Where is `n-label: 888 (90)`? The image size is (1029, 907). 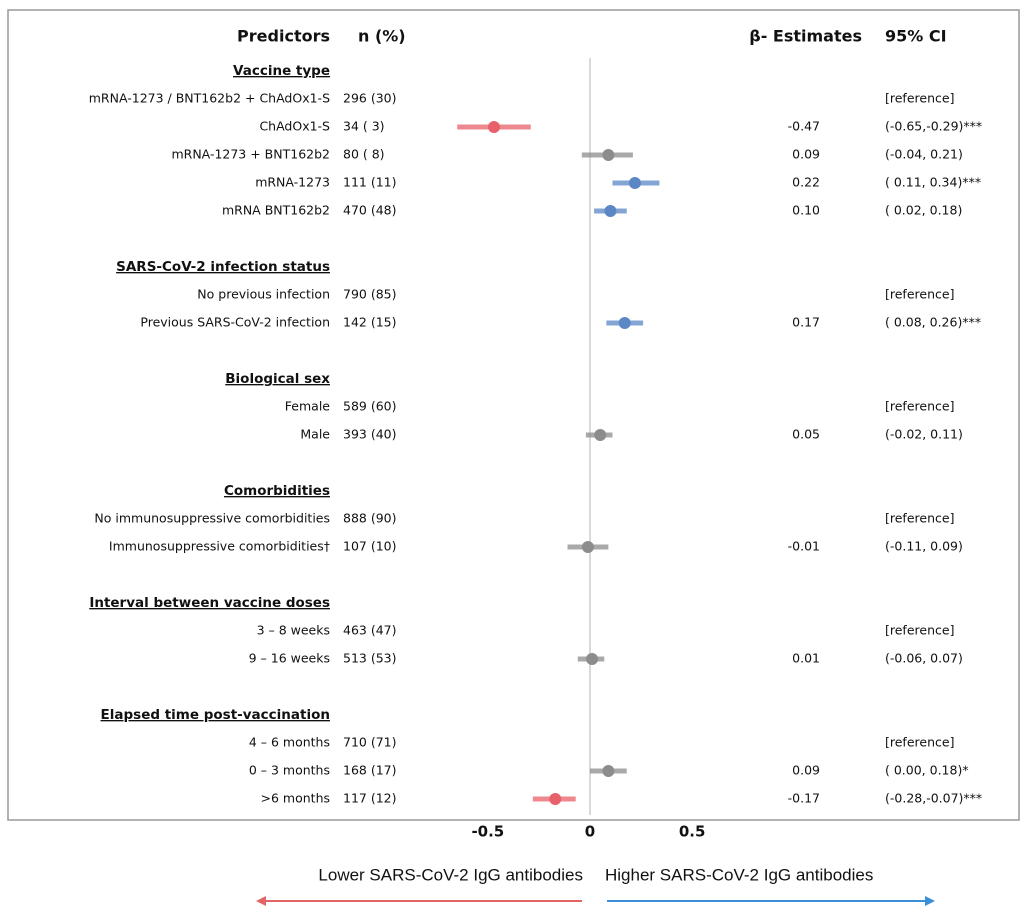 n-label: 888 (90) is located at coordinates (370, 518).